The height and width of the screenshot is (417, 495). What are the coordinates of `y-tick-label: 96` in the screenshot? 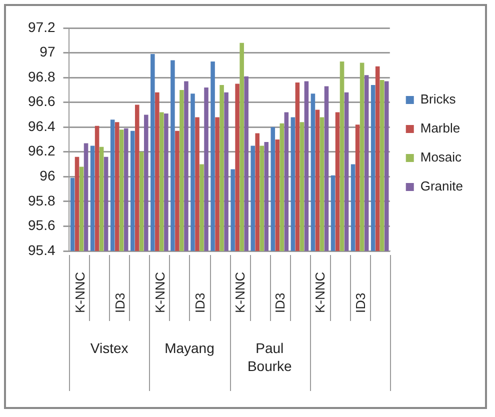 It's located at (48, 176).